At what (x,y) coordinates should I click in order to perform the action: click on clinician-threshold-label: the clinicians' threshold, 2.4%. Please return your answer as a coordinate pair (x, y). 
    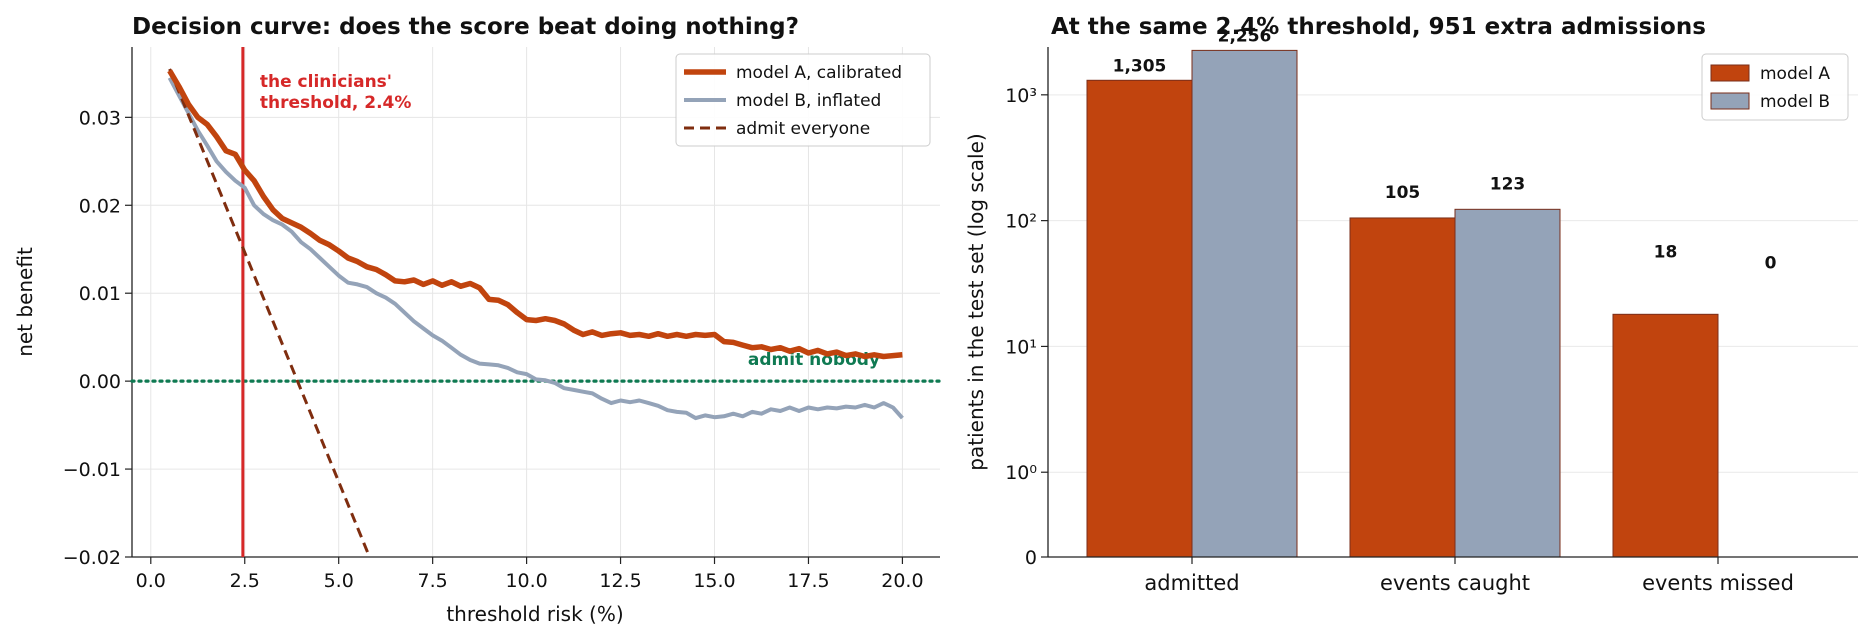
    Looking at the image, I should click on (336, 92).